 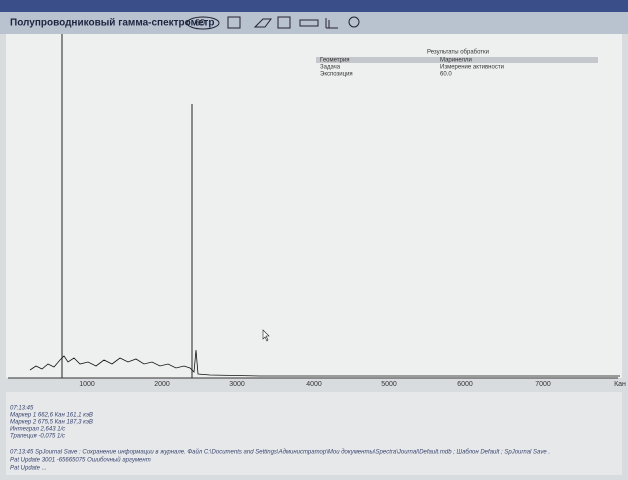 I want to click on toolbar, so click(x=293, y=22).